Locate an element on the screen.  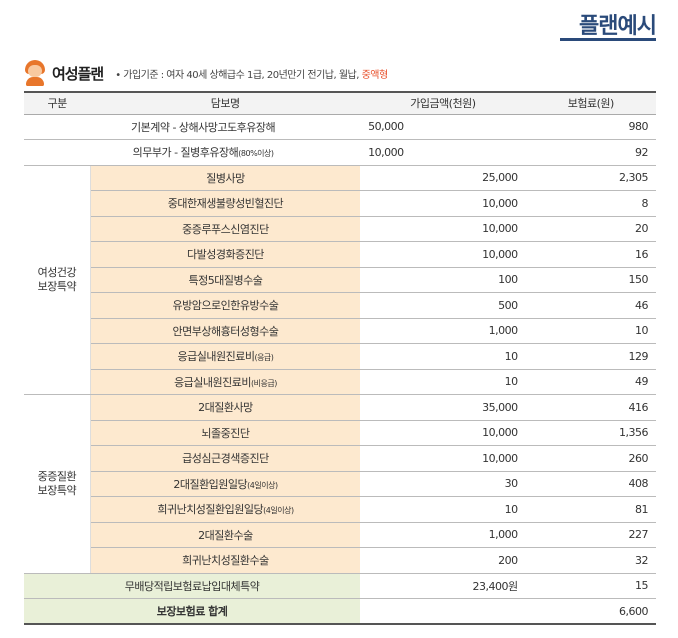
amount-cell: 23,400원 is located at coordinates (443, 586).